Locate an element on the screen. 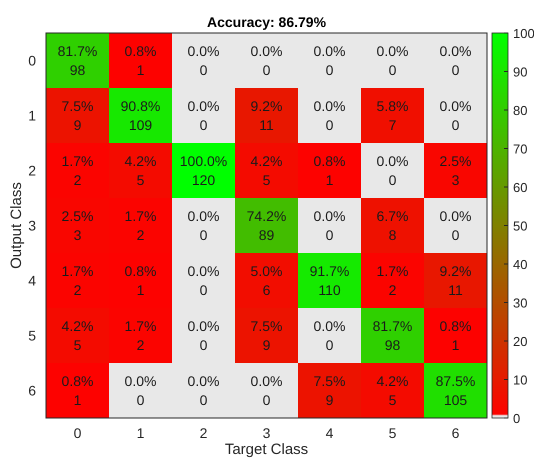 This screenshot has width=534, height=462. data-label: 74.2% 89 is located at coordinates (266, 225).